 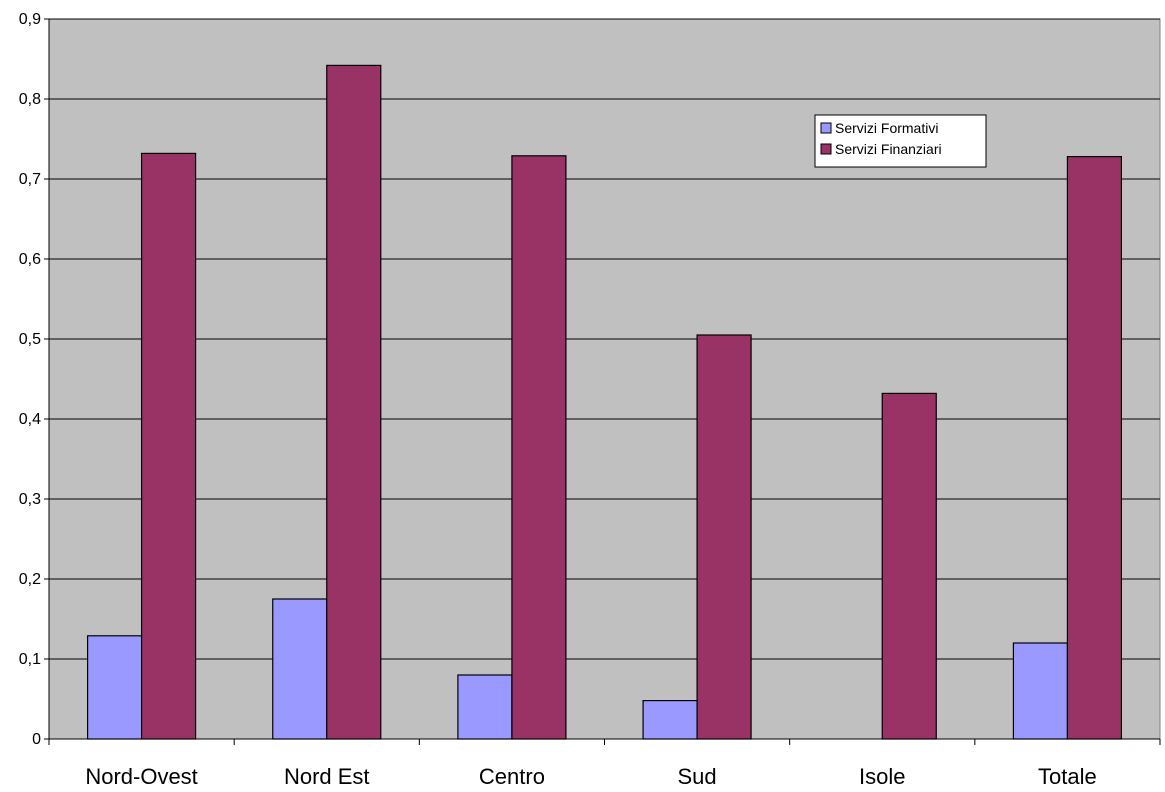 What do you see at coordinates (30, 579) in the screenshot?
I see `y-tick-label: 0,2` at bounding box center [30, 579].